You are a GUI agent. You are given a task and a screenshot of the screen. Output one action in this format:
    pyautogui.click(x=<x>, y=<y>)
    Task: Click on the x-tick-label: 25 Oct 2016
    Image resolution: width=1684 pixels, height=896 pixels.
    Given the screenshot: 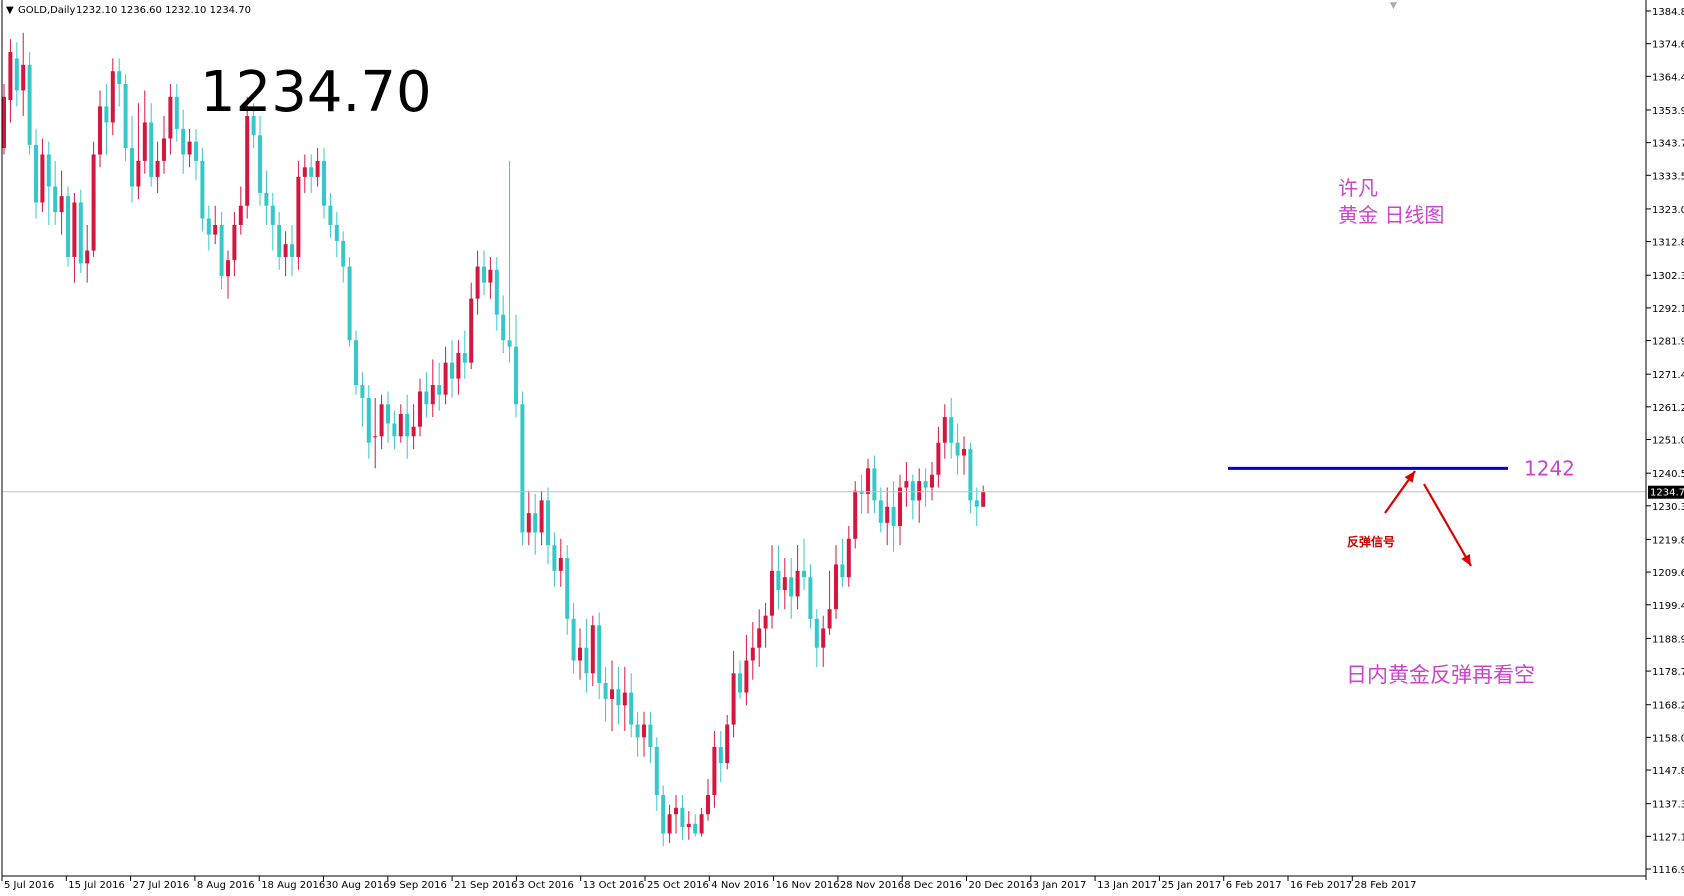 What is the action you would take?
    pyautogui.click(x=678, y=885)
    